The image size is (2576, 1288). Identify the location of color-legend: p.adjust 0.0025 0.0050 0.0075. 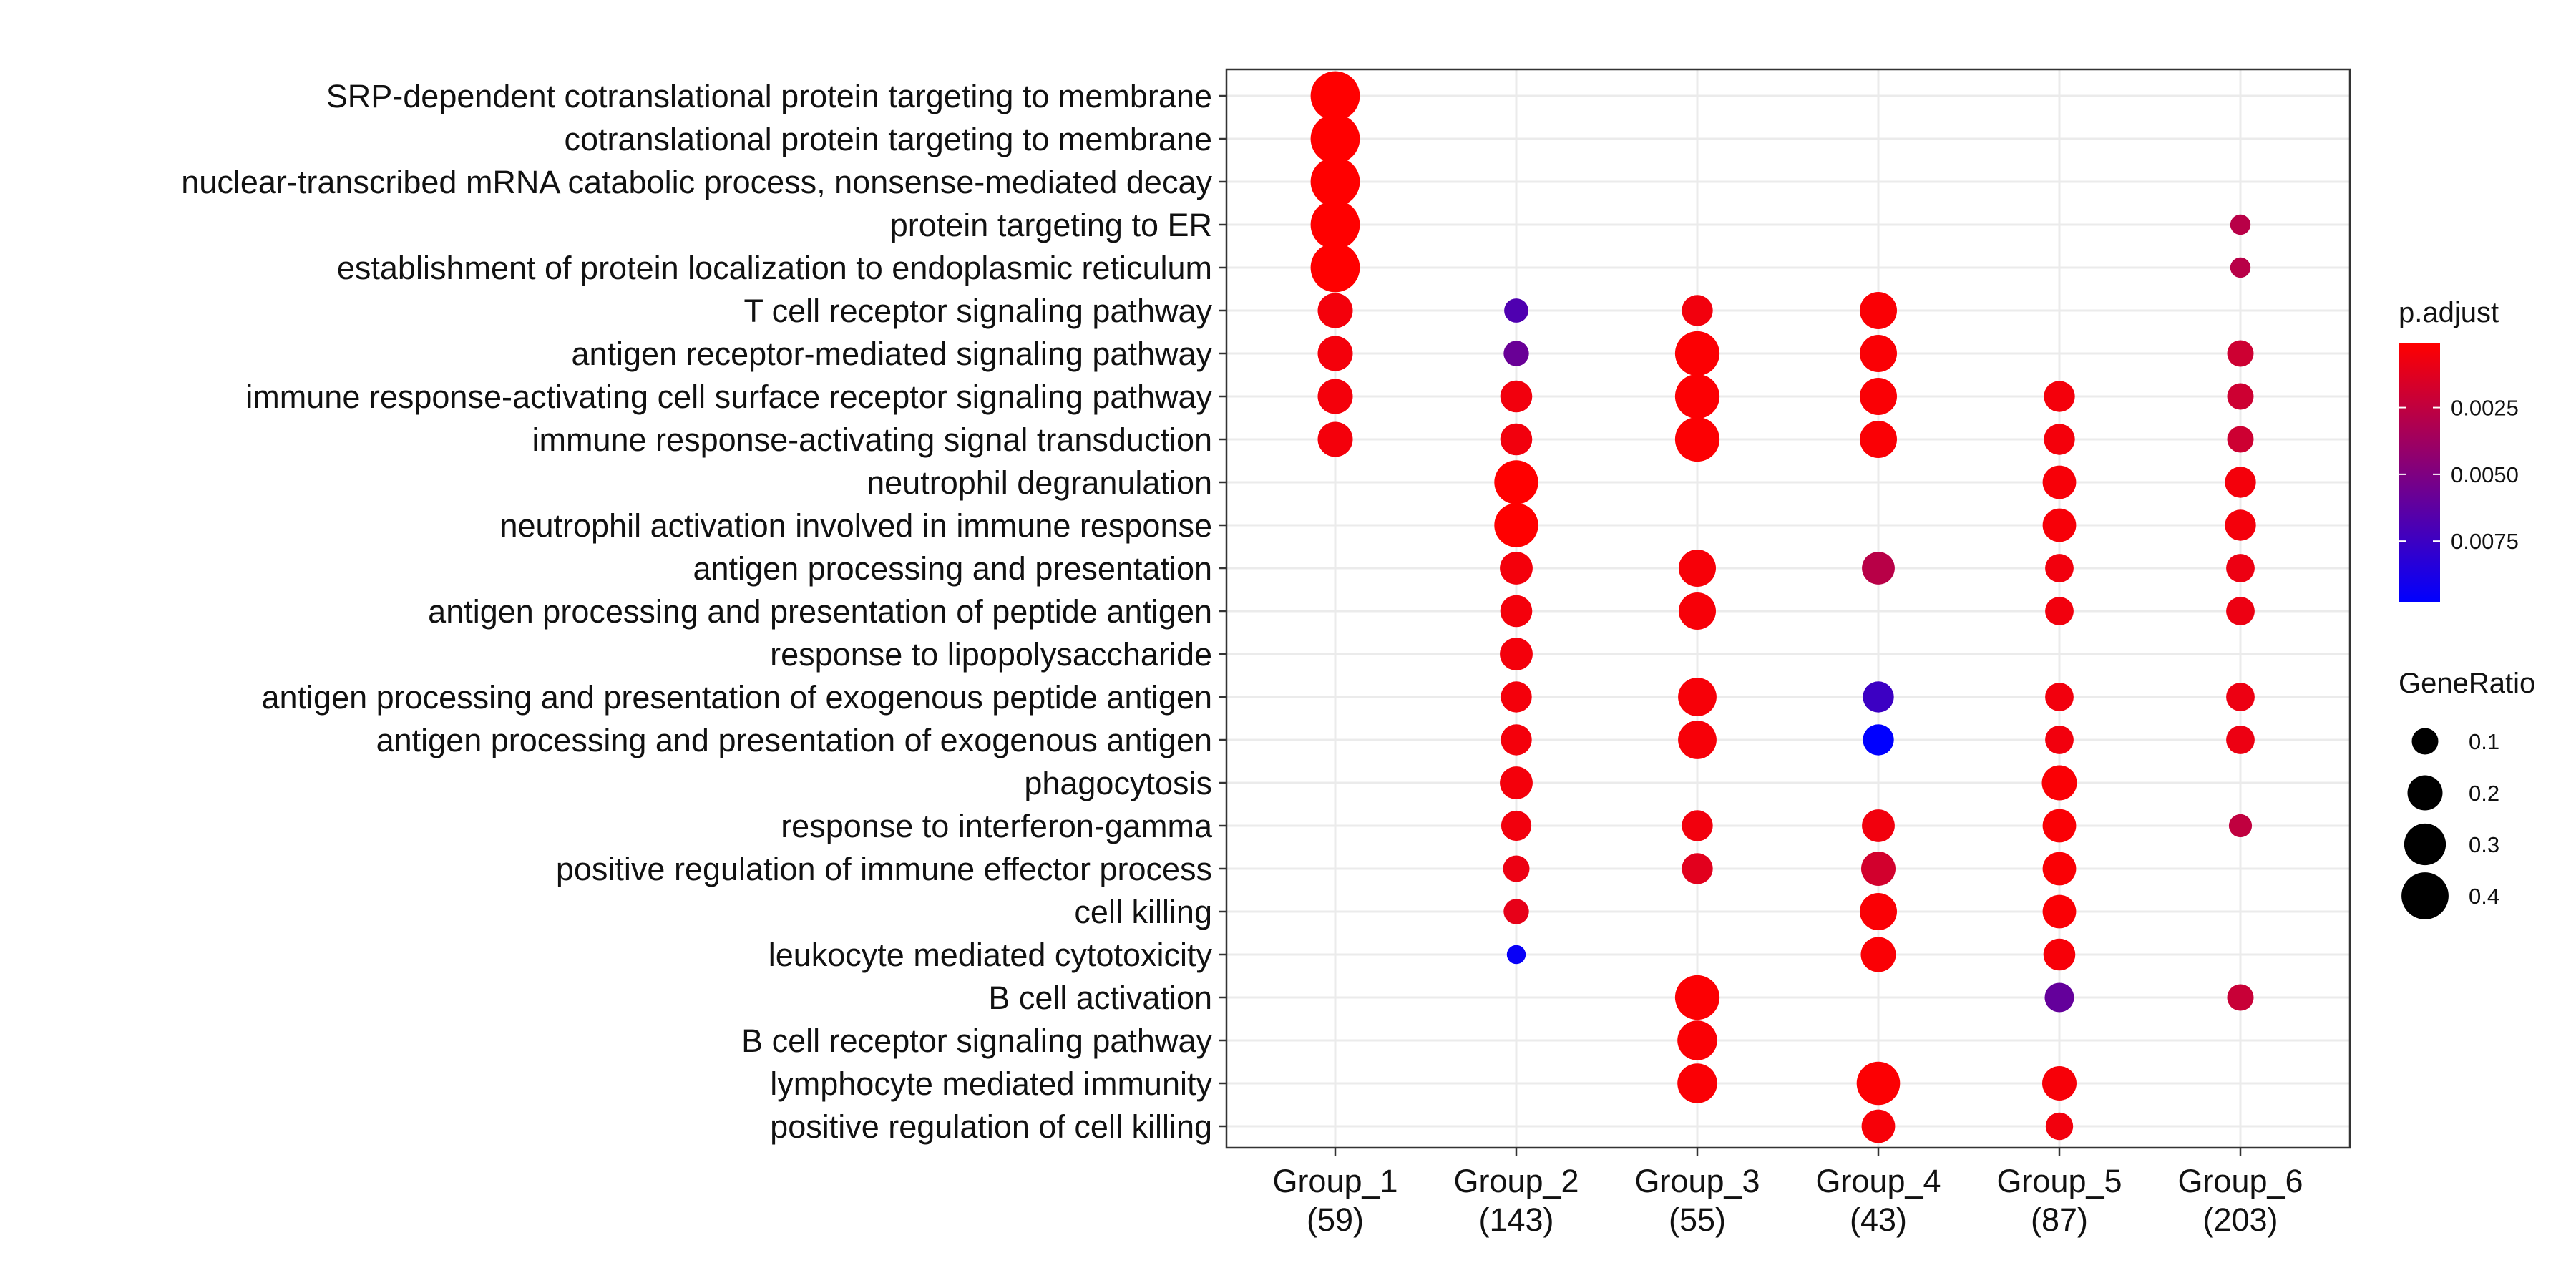
(2459, 449).